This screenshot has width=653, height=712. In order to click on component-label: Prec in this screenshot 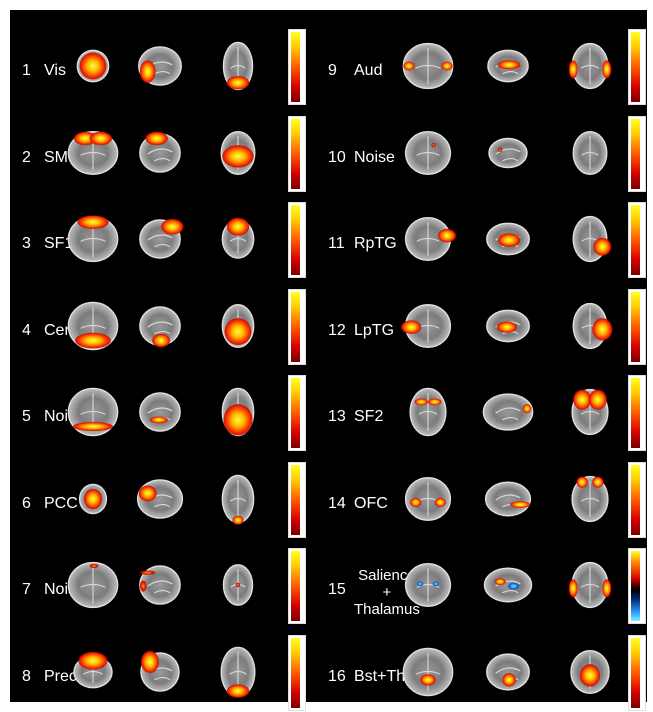, I will do `click(60, 676)`.